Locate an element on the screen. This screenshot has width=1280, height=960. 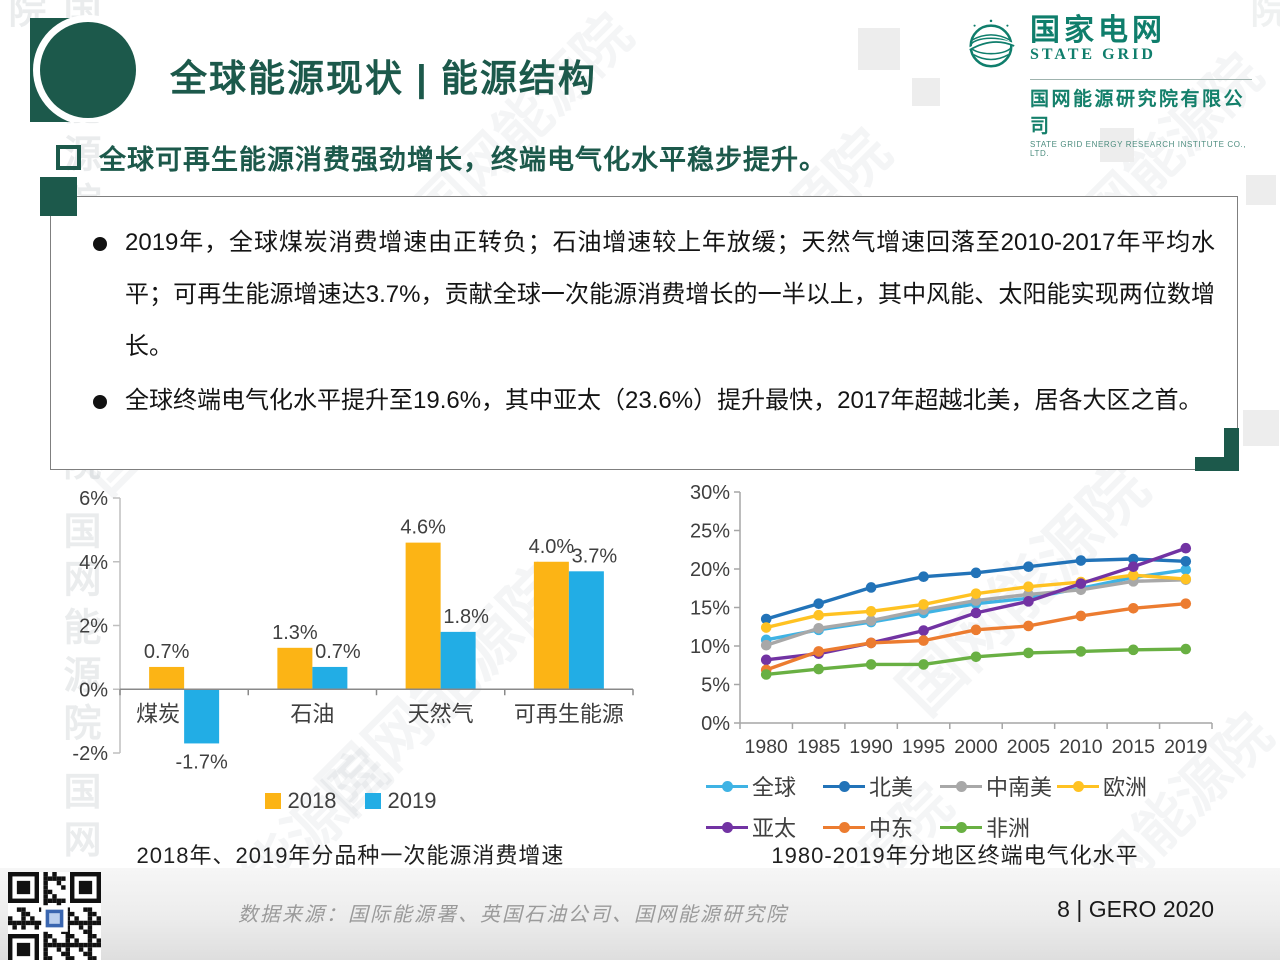
legend-item: 中东 is located at coordinates (881, 827).